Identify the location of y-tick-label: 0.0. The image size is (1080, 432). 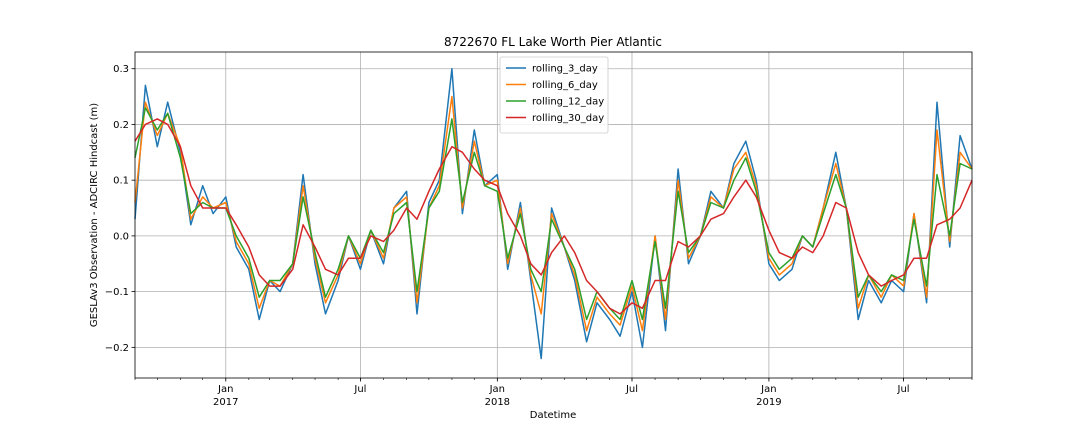
(121, 236).